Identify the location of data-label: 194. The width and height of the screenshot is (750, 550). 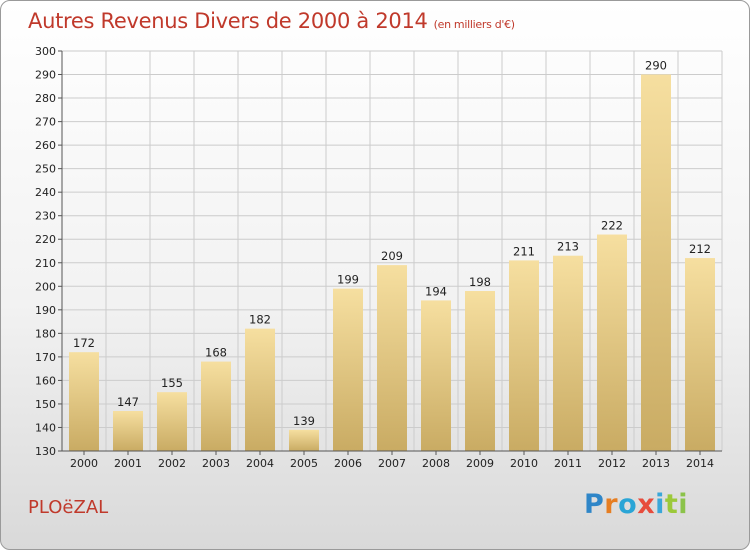
(436, 291).